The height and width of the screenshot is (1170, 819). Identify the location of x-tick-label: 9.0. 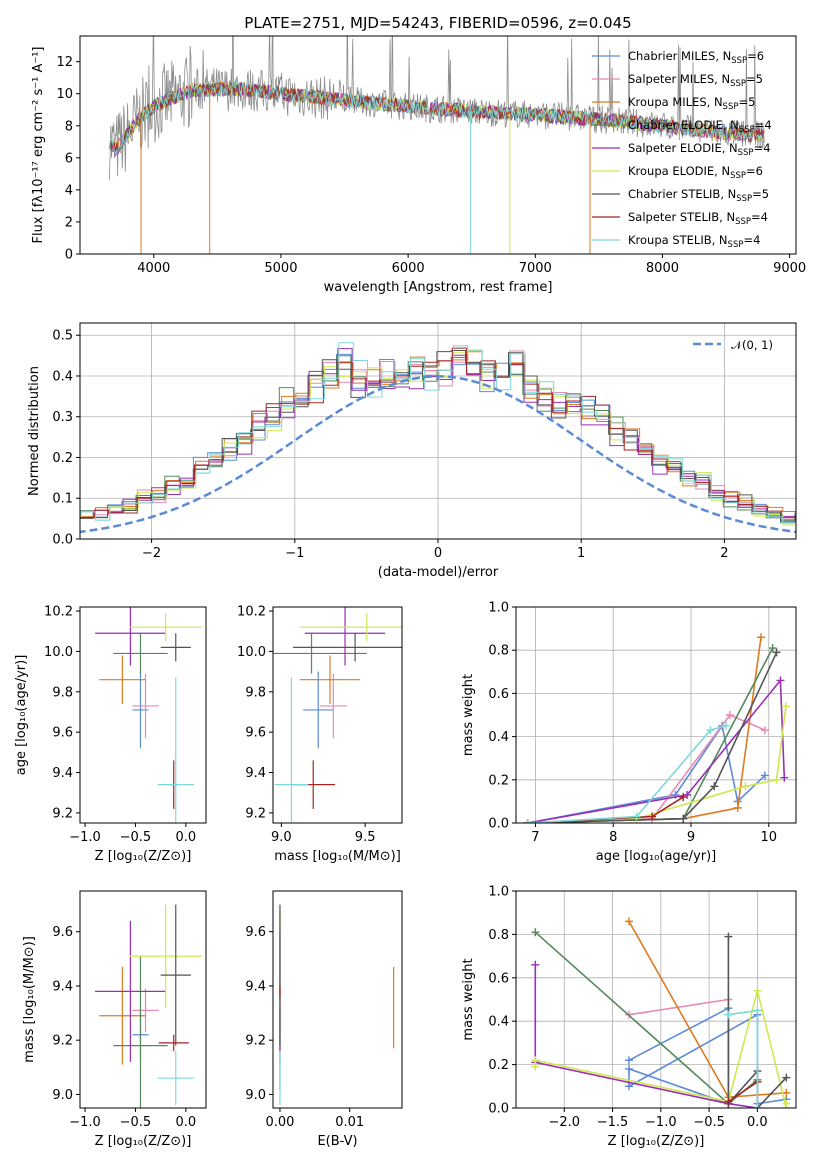
(281, 837).